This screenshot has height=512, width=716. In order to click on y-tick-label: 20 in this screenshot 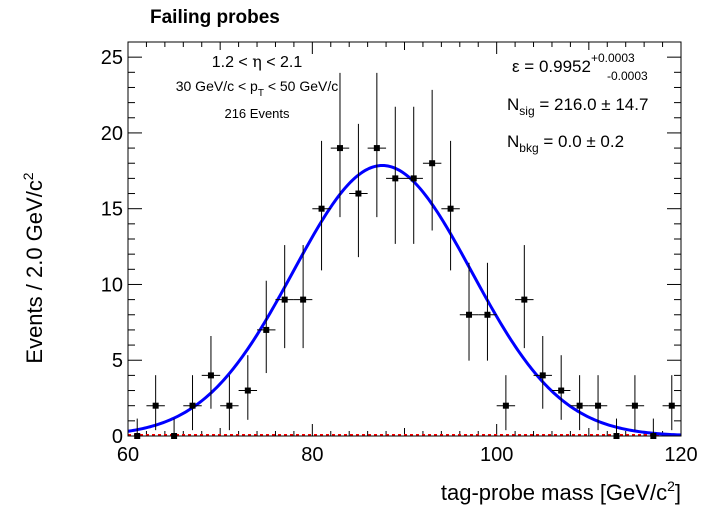, I will do `click(112, 134)`.